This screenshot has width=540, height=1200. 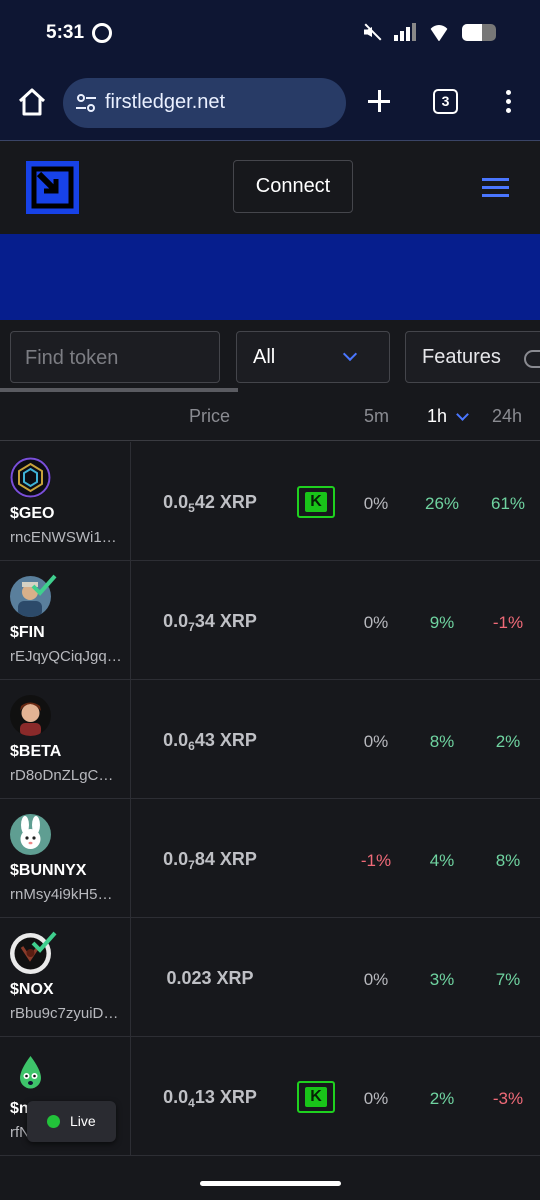 What do you see at coordinates (19, 1108) in the screenshot?
I see `token-symbol: $n` at bounding box center [19, 1108].